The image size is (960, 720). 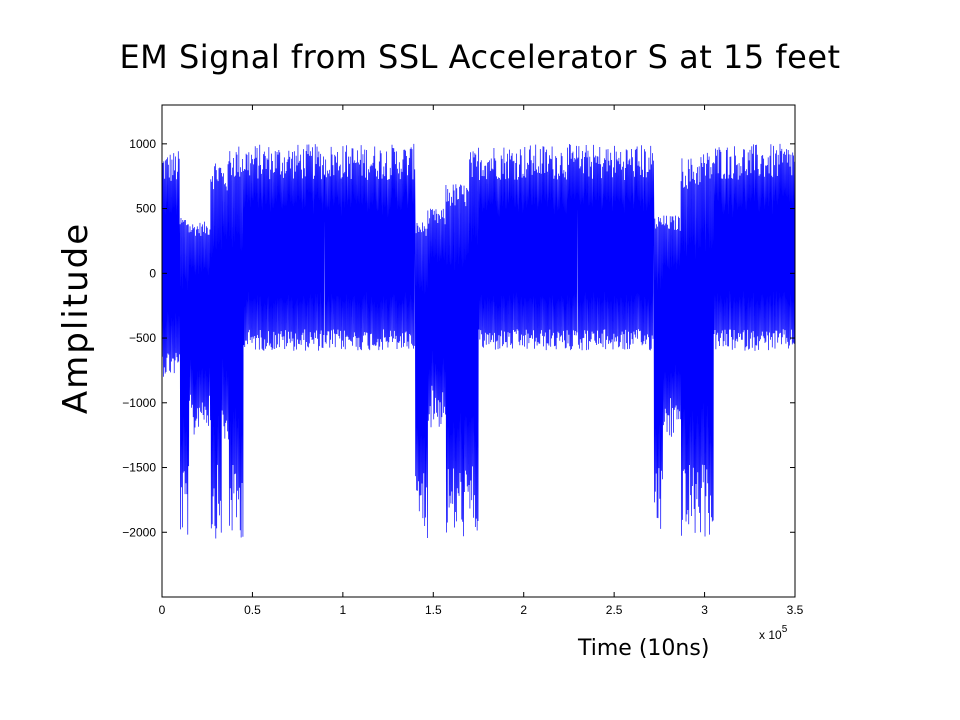 I want to click on x-tick-label: 3, so click(x=704, y=610).